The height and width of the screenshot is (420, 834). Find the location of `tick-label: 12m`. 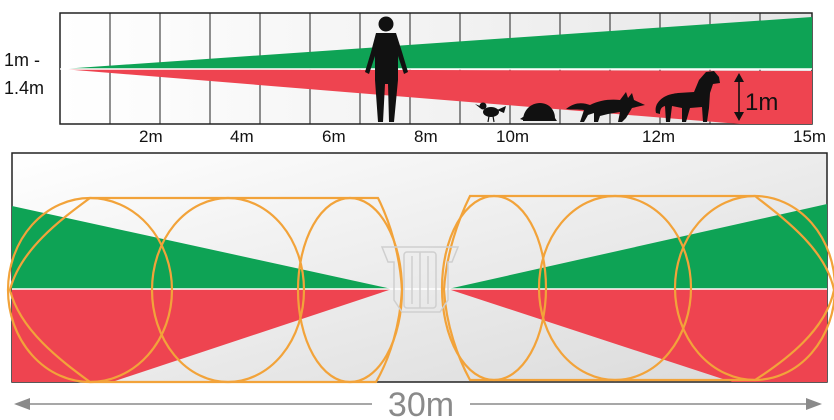

tick-label: 12m is located at coordinates (658, 136).